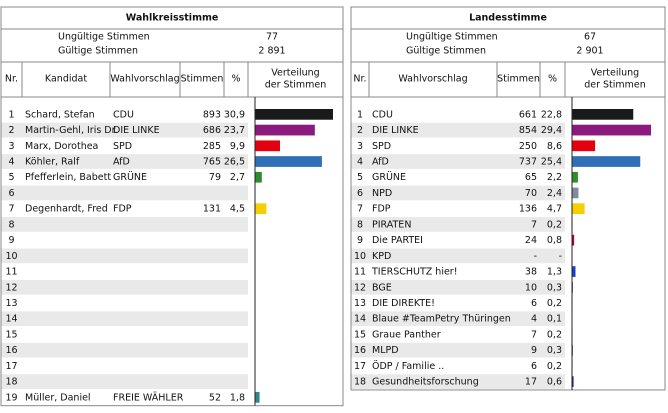  Describe the element at coordinates (391, 224) in the screenshot. I see `cell: PIRATEN` at that location.